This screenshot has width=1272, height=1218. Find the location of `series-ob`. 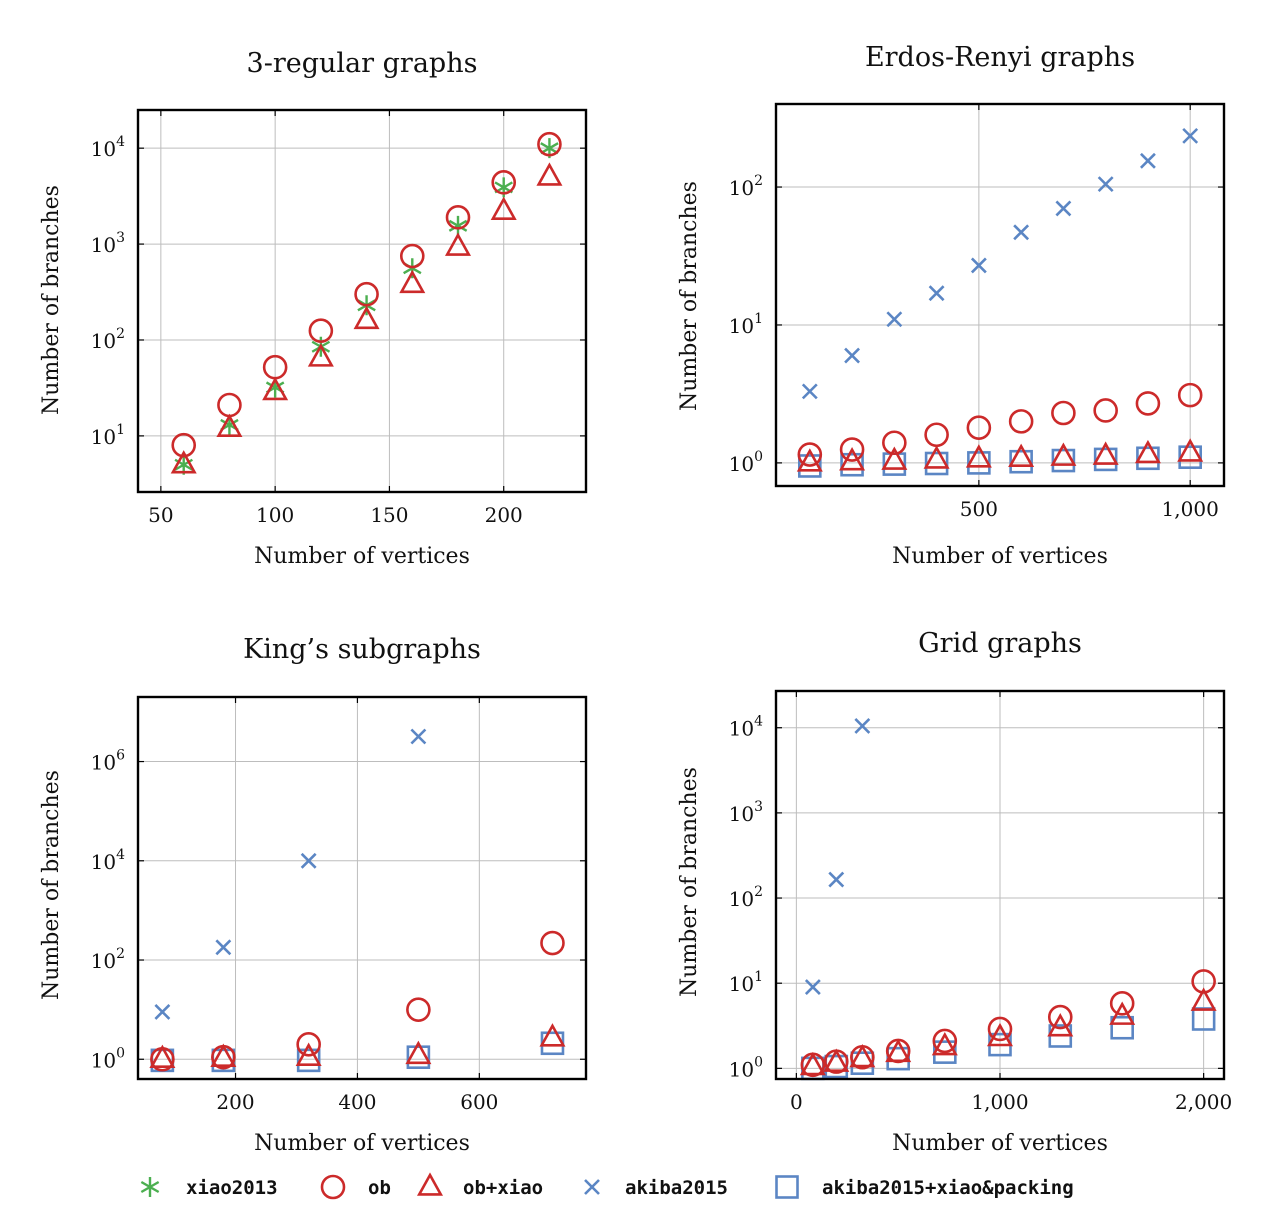

series-ob is located at coordinates (357, 1001).